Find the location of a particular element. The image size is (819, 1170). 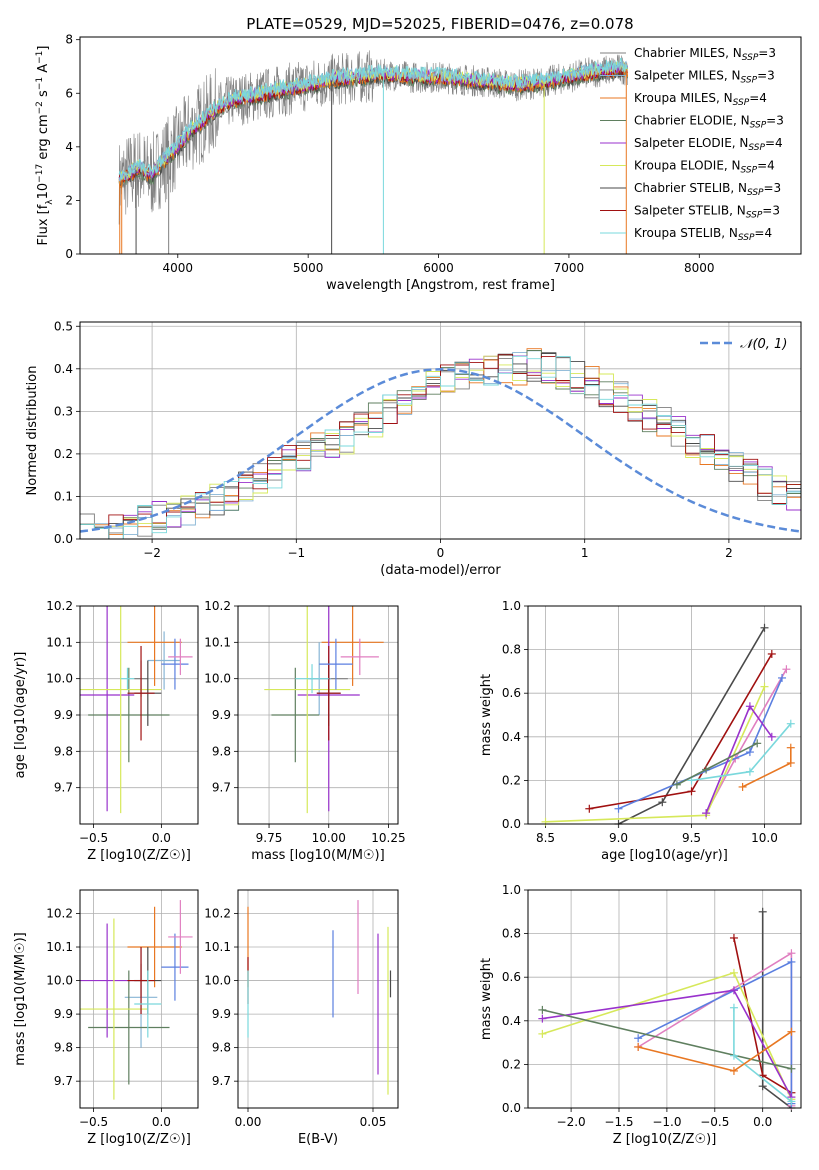

x-tick-label: 6000 is located at coordinates (438, 268).